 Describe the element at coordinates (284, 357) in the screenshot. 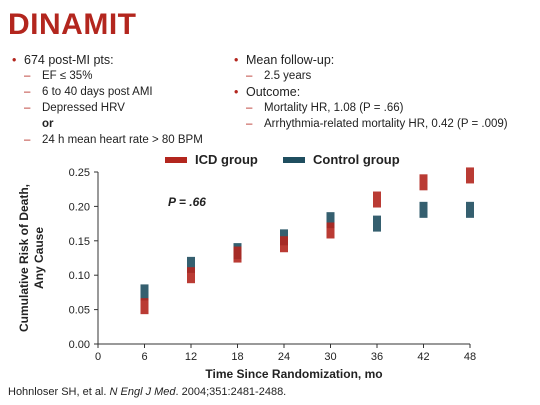

I see `x-tick-label: 24` at that location.